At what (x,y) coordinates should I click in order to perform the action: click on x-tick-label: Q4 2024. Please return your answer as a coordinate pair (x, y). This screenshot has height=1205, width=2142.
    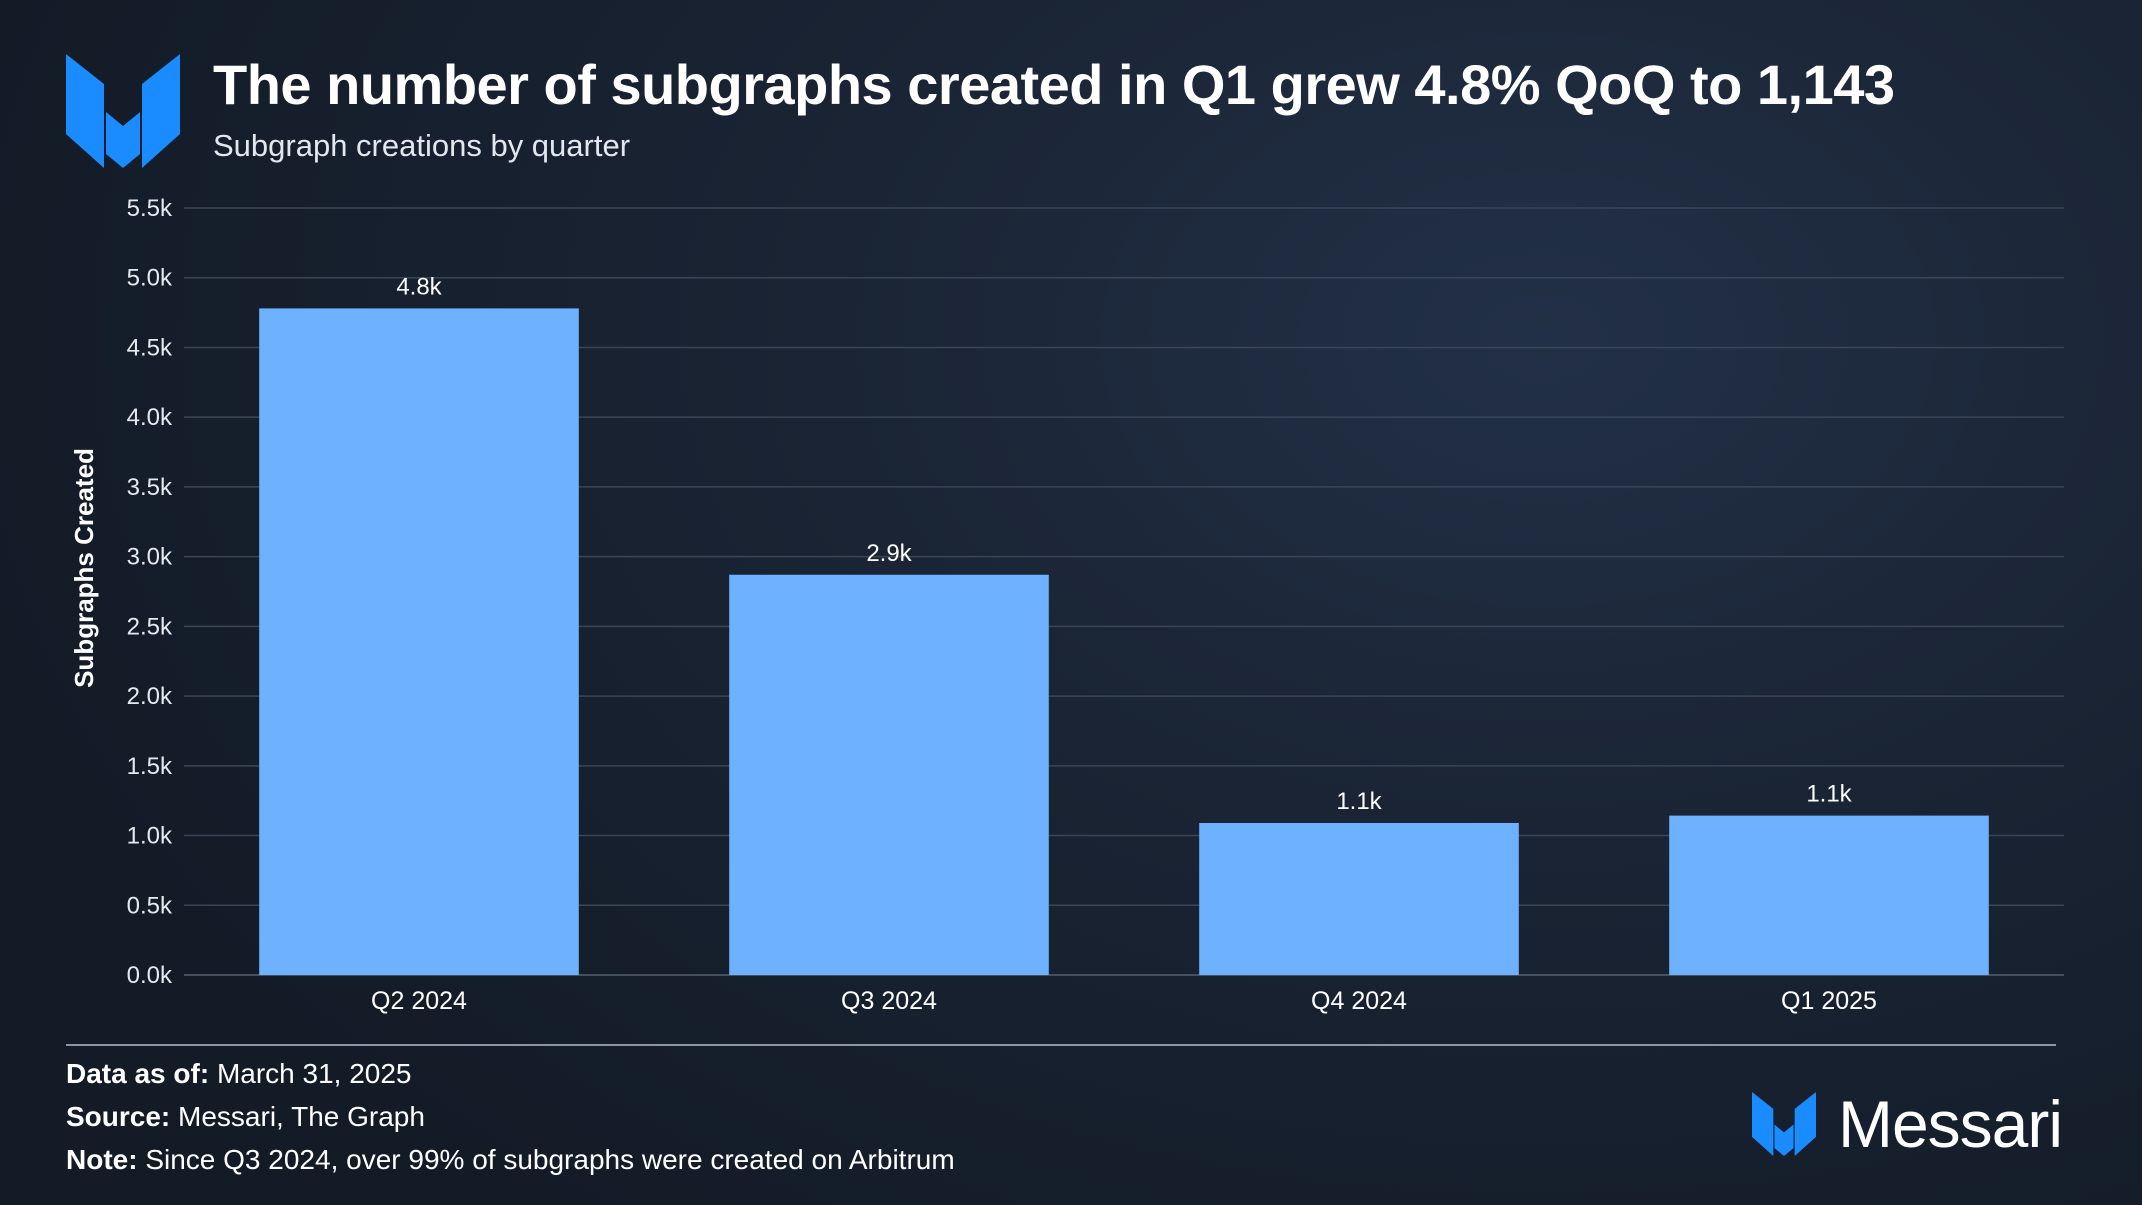
    Looking at the image, I should click on (1359, 1001).